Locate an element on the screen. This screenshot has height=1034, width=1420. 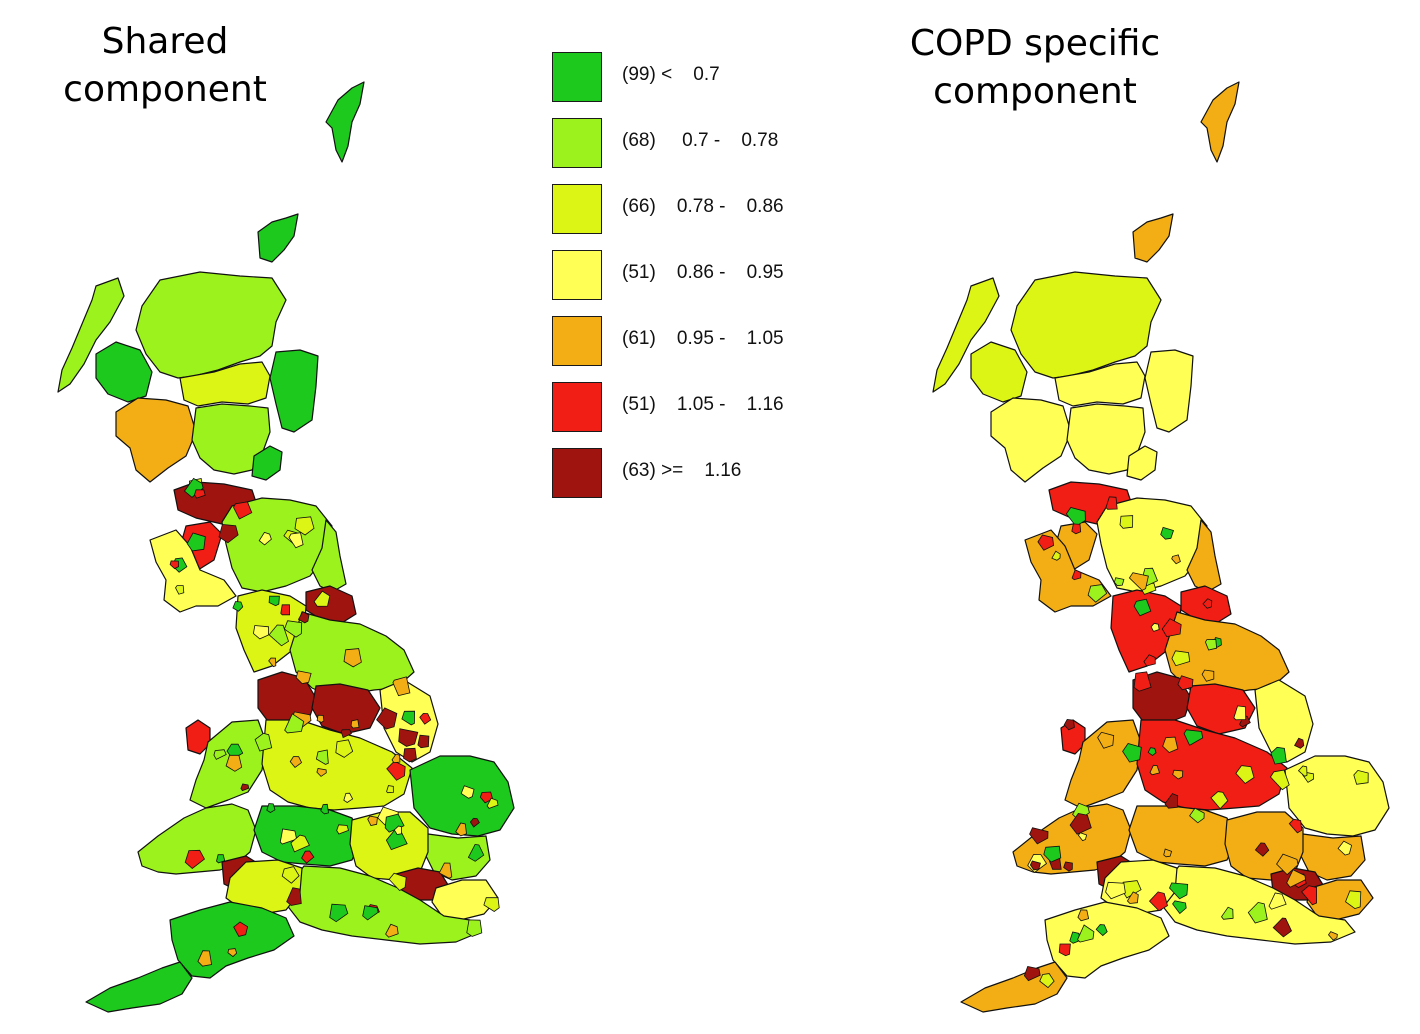
region-shetland is located at coordinates (345, 122).